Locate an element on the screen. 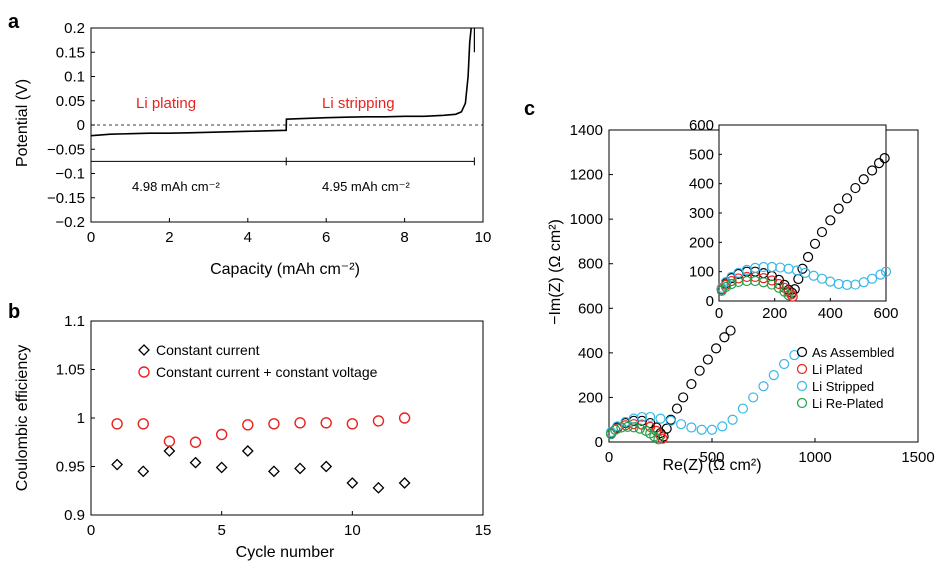 The height and width of the screenshot is (564, 938). legend-marker-constant-current is located at coordinates (144, 350).